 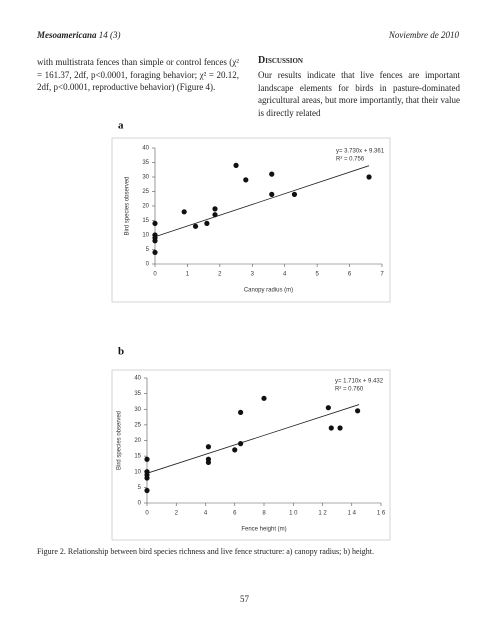 What do you see at coordinates (349, 390) in the screenshot?
I see `r-squared: R² = 0.760` at bounding box center [349, 390].